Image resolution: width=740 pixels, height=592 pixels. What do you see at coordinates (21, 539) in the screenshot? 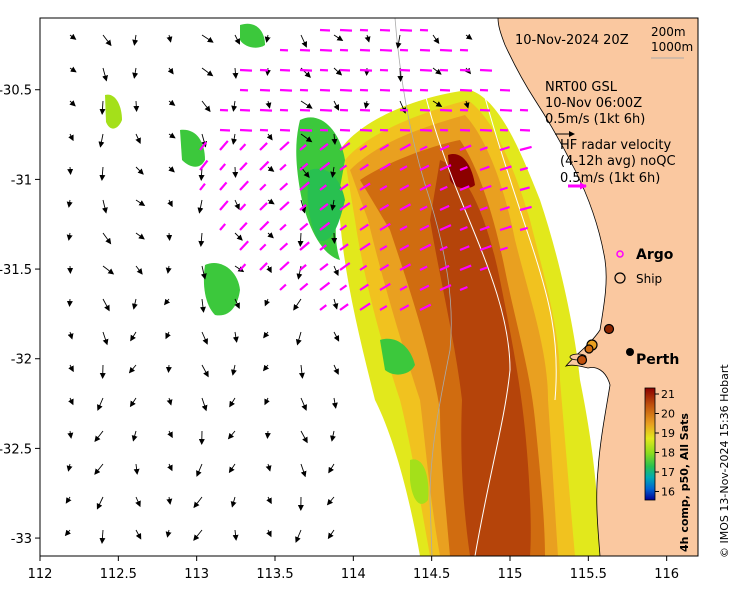
I see `y-tick-label: -33` at bounding box center [21, 539].